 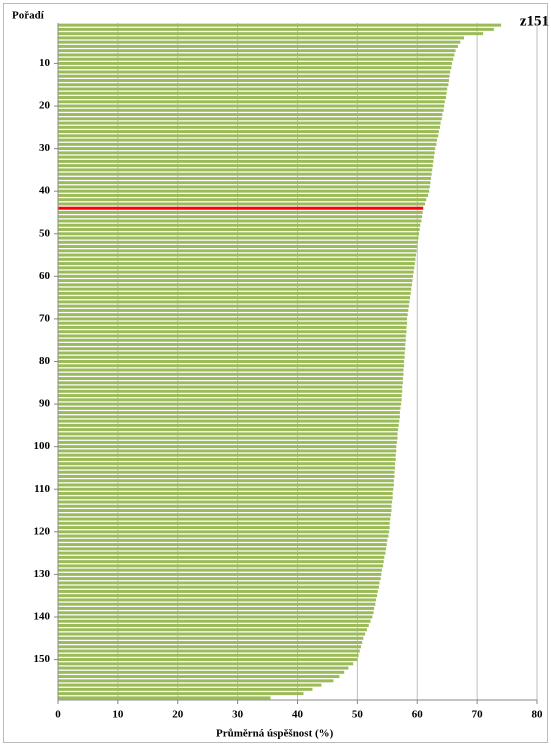 I want to click on y-tick-label: 60, so click(x=45, y=276).